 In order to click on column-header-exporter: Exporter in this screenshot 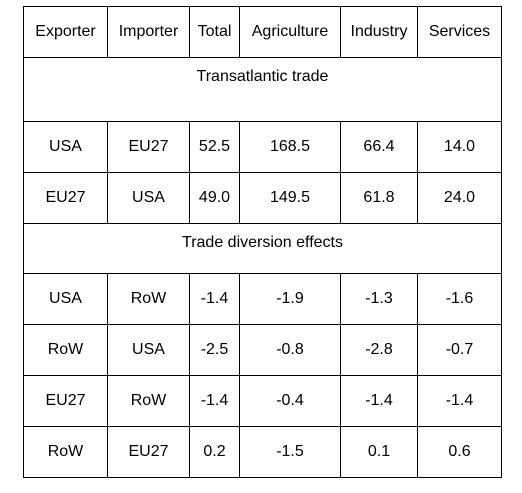, I will do `click(65, 32)`.